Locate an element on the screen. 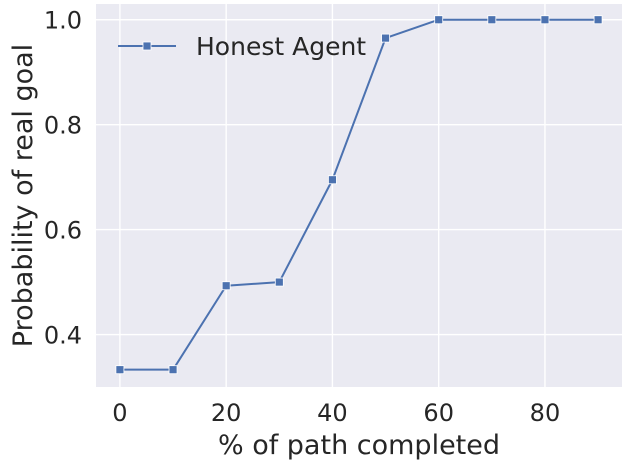 The image size is (630, 470). y-tick-label: 0.6 is located at coordinates (63, 231).